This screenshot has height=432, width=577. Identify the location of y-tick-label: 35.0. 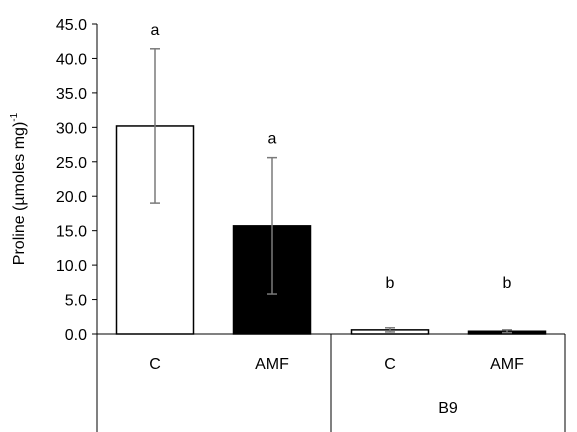
(71, 94).